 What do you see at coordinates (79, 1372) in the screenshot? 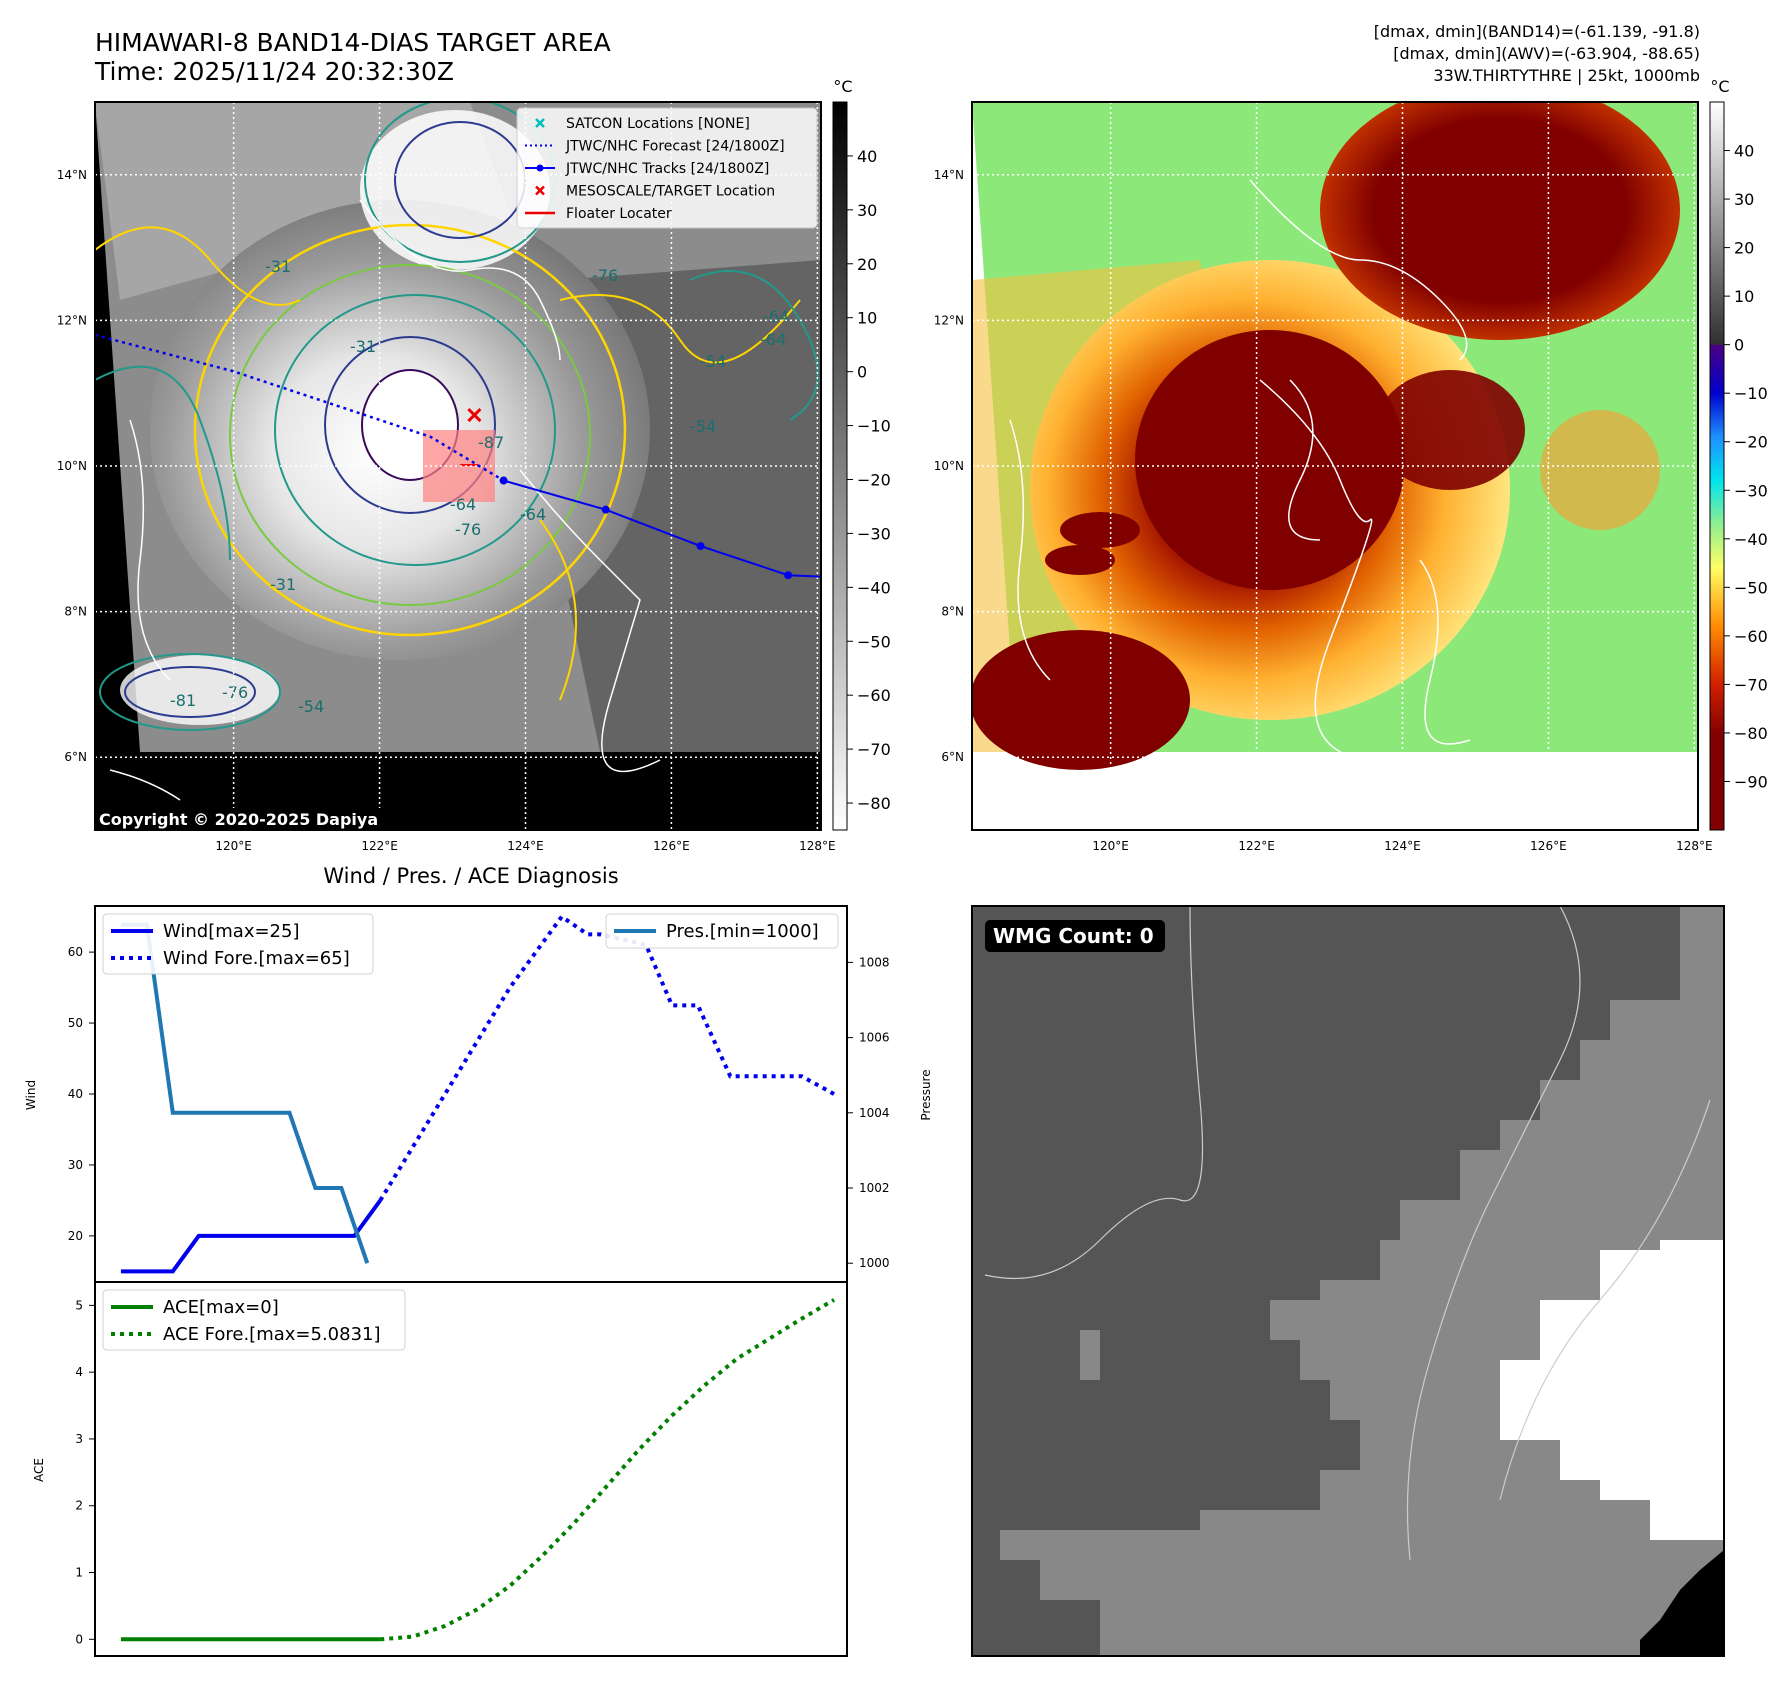
I see `y-tick-label: 4` at bounding box center [79, 1372].